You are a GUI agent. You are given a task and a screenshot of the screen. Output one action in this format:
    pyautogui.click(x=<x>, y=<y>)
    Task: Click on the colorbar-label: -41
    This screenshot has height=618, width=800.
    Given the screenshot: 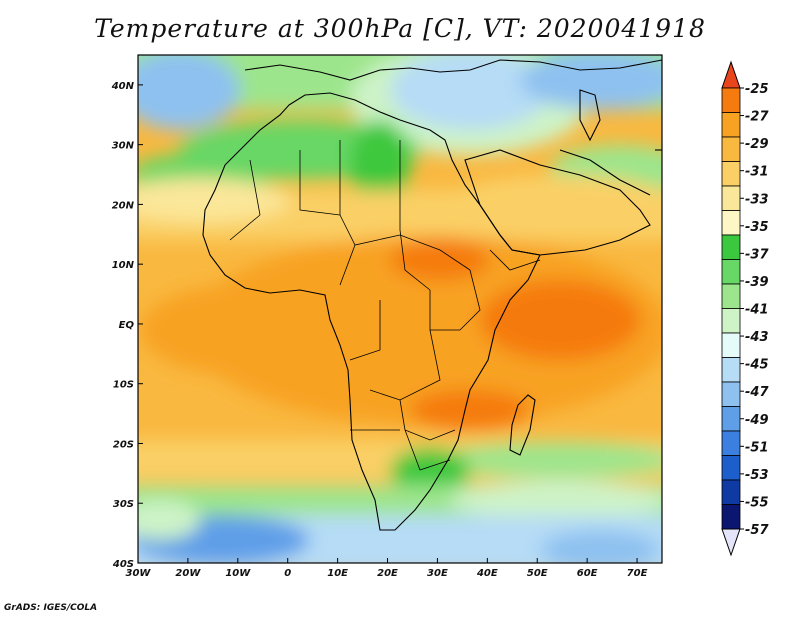 What is the action you would take?
    pyautogui.click(x=757, y=310)
    